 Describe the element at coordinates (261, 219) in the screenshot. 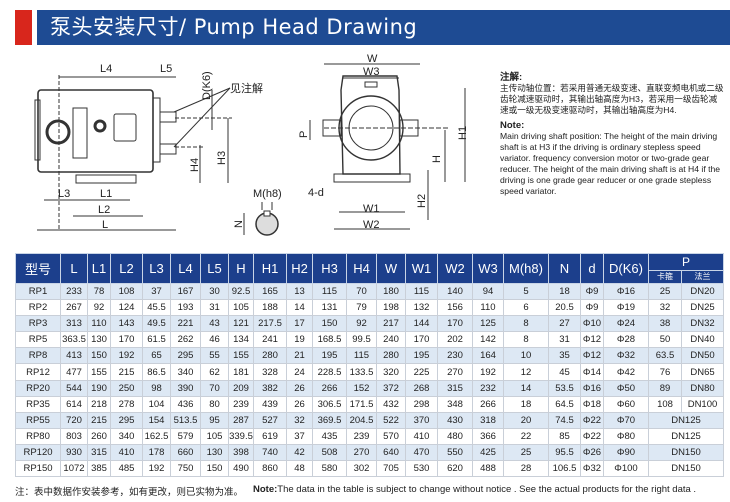

I see `shaft-section-drawing` at that location.